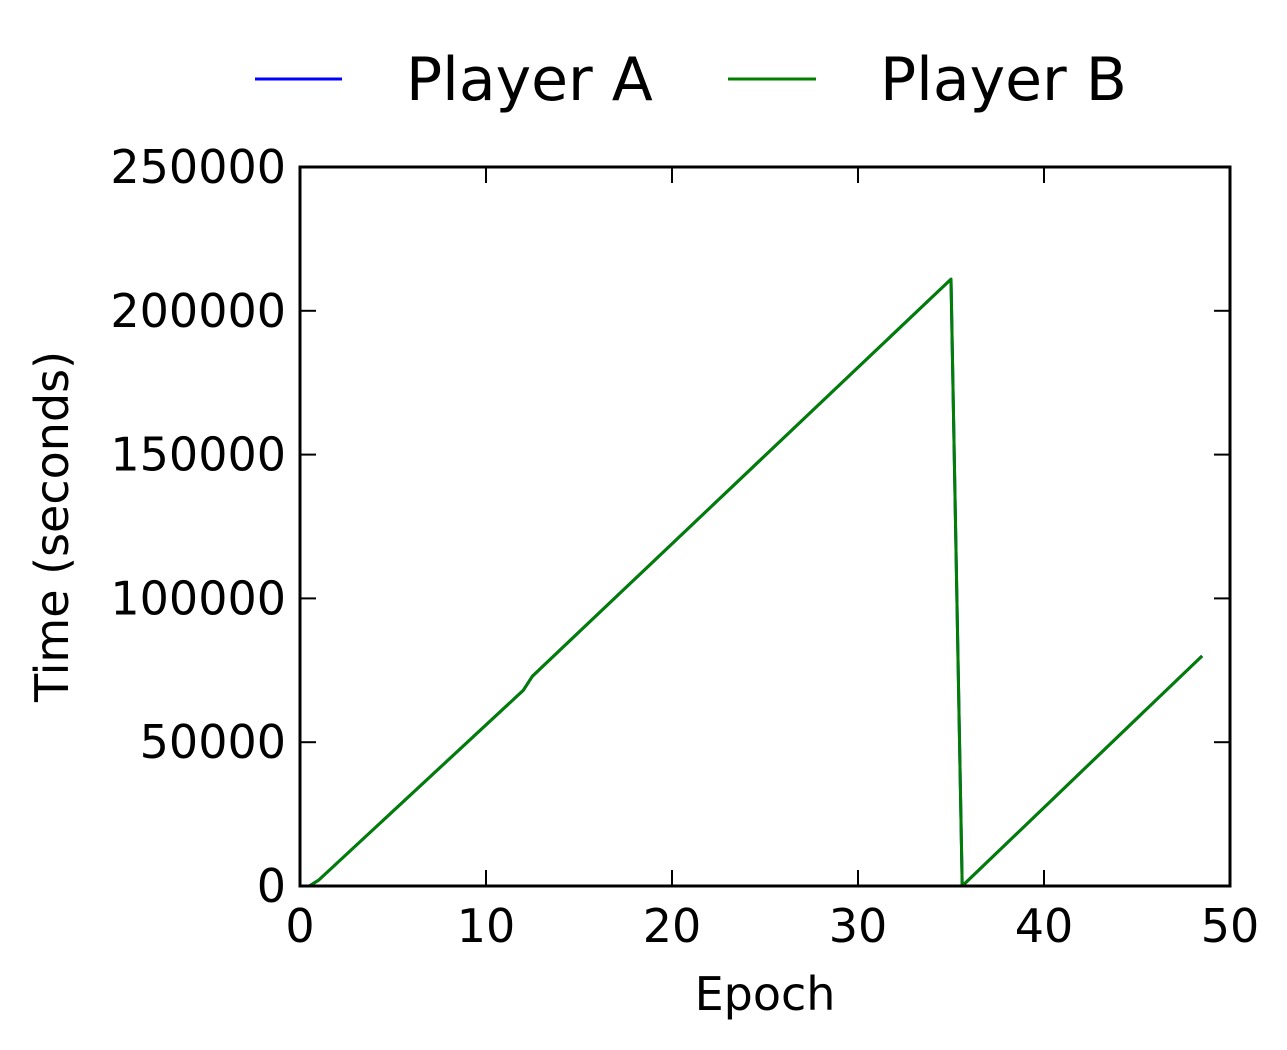  Describe the element at coordinates (198, 167) in the screenshot. I see `y-tick-label: 250000` at that location.